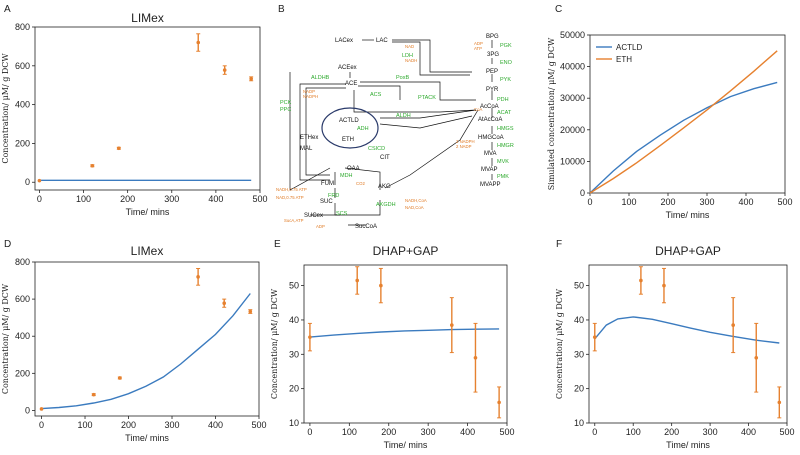 Image resolution: width=800 pixels, height=455 pixels. What do you see at coordinates (572, 98) in the screenshot?
I see `y-tick-label: 30000` at bounding box center [572, 98].